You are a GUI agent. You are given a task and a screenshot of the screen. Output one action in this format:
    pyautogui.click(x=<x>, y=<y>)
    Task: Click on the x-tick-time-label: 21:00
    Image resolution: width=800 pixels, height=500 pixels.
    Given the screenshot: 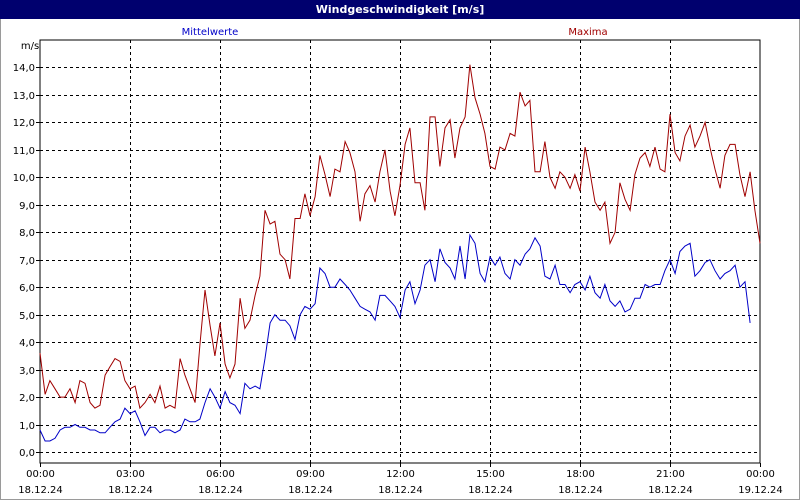 What is the action you would take?
    pyautogui.click(x=670, y=474)
    